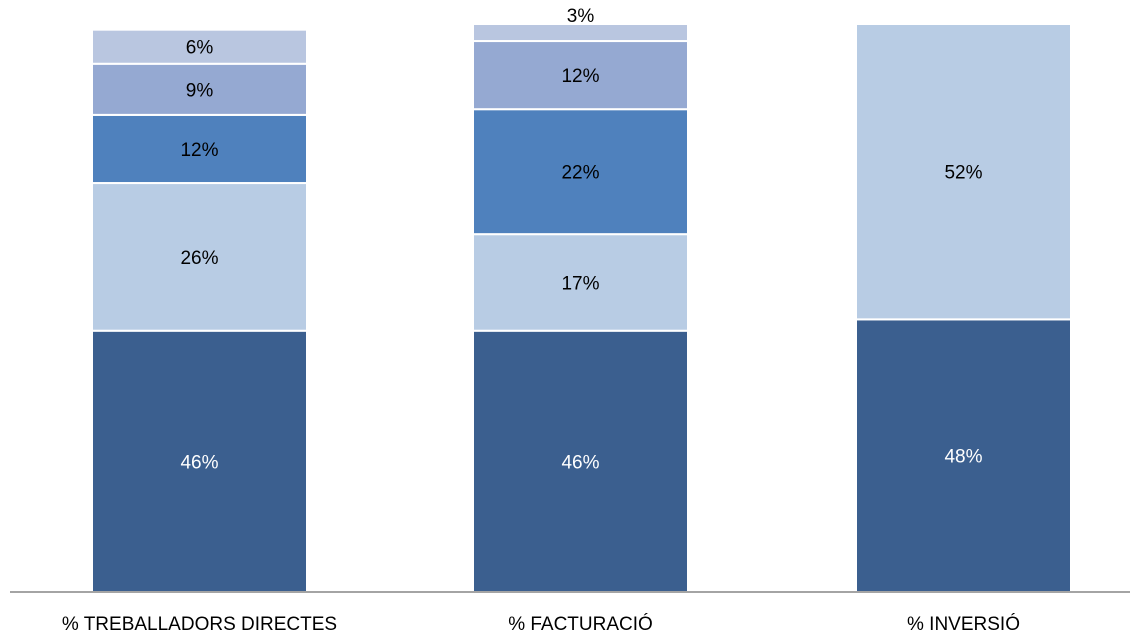  I want to click on data-label-1-2: 26%, so click(199, 258).